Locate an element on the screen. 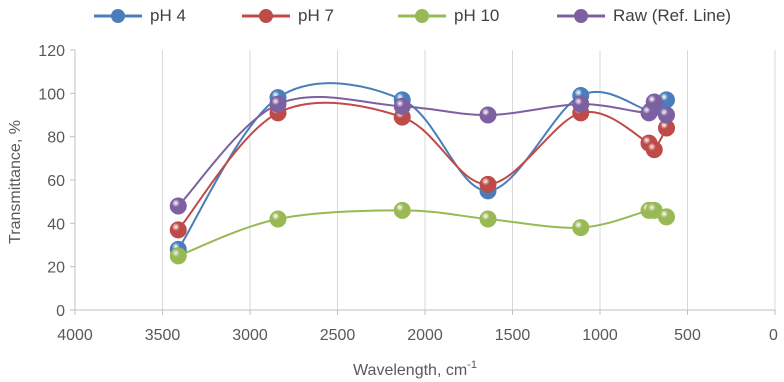 The height and width of the screenshot is (382, 784). x-tick-label-3500: 3500 is located at coordinates (163, 335).